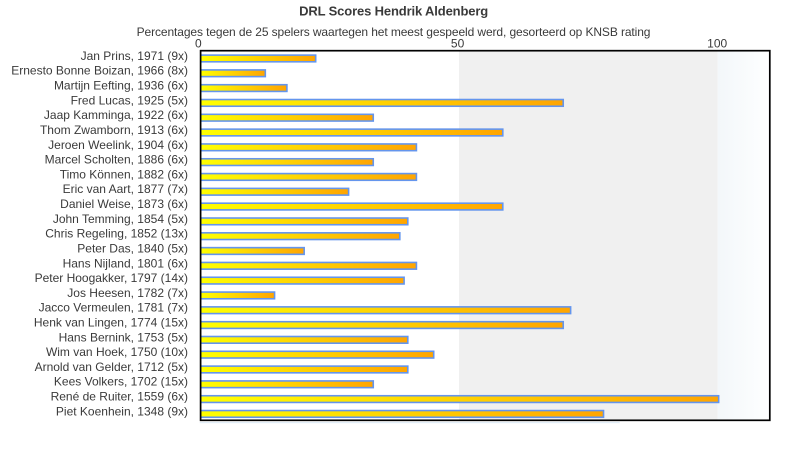 This screenshot has width=790, height=450. Describe the element at coordinates (116, 115) in the screenshot. I see `svg-text: Jaap Kamminga, 1922 (6x)` at that location.